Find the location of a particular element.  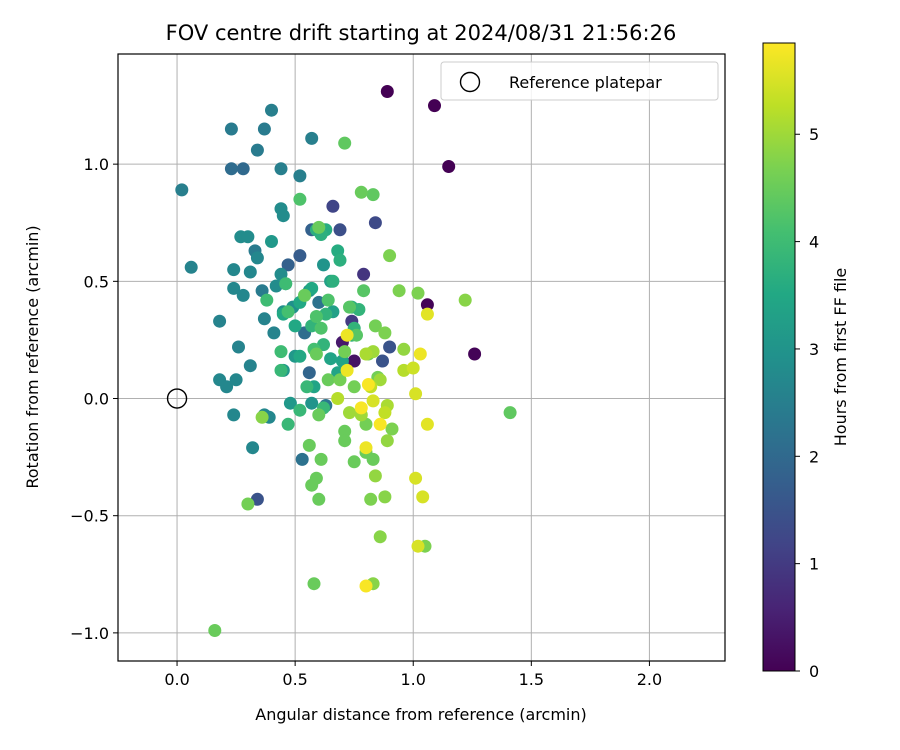

y-tick-label: −1.0 is located at coordinates (89, 633).